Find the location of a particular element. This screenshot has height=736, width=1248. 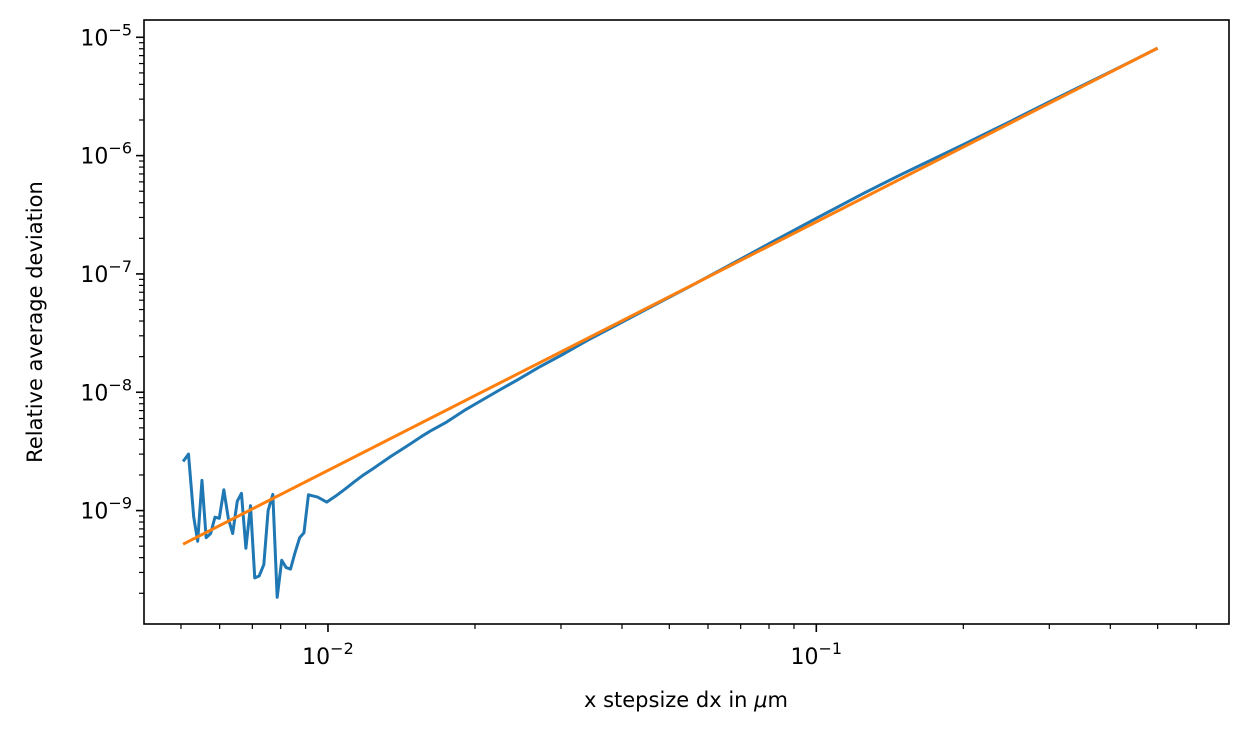

y-tick-label: 10⁻⁸ is located at coordinates (106, 390).